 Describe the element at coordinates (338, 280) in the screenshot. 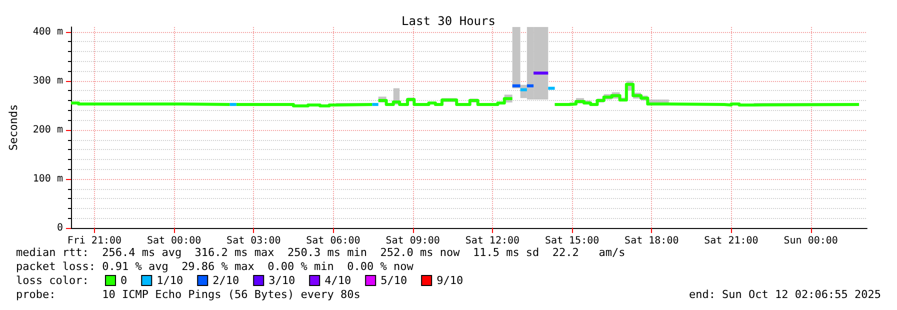

I see `legend-label: 4/10` at that location.